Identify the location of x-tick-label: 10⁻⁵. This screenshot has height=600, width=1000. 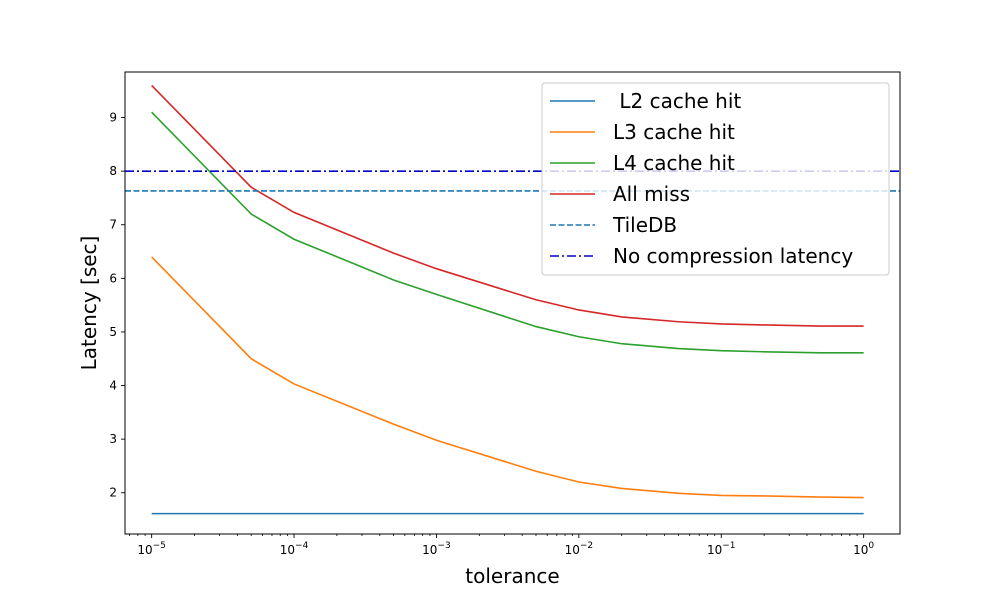
(151, 549).